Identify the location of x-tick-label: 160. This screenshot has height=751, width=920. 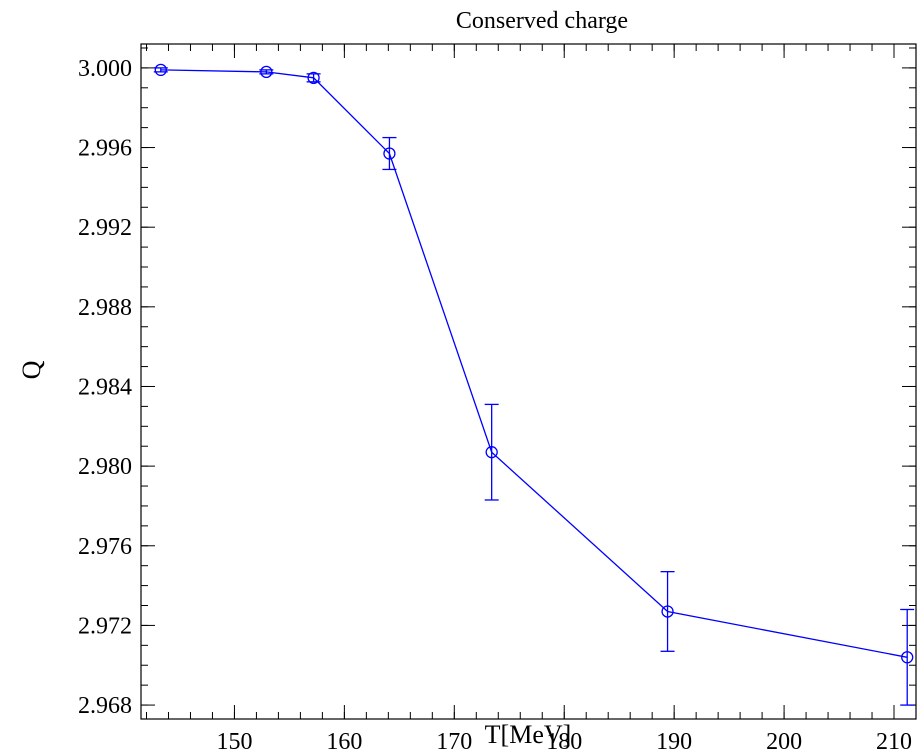
(344, 740).